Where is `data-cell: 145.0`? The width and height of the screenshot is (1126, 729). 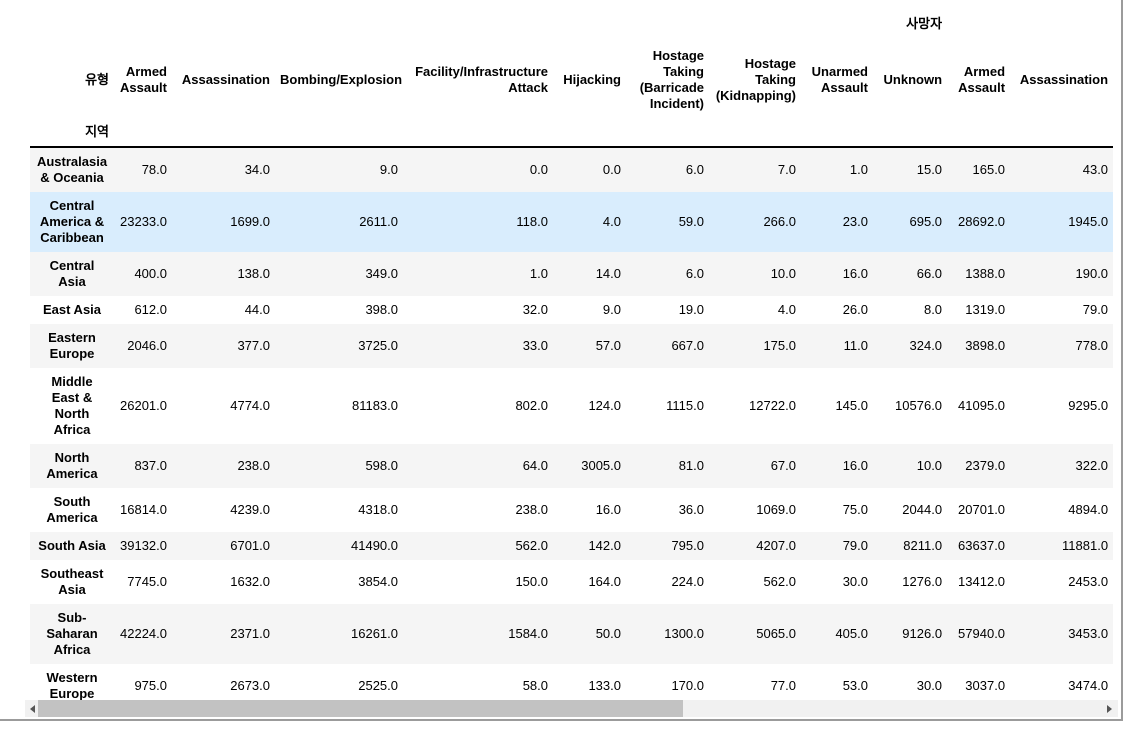
data-cell: 145.0 is located at coordinates (851, 405).